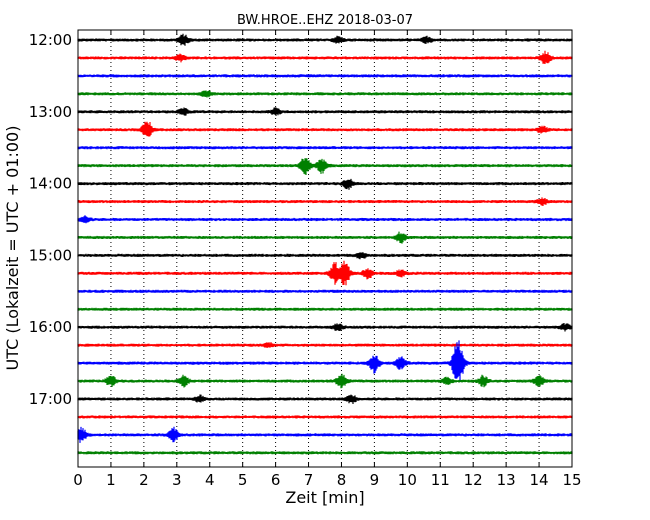 Image resolution: width=650 pixels, height=520 pixels. I want to click on trace-15:30, so click(325, 291).